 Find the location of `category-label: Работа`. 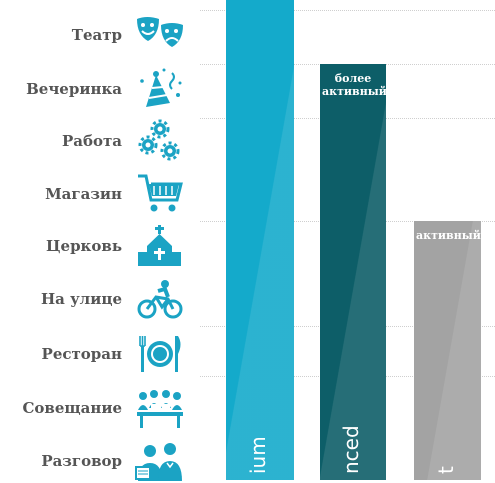

category-label: Работа is located at coordinates (91, 141).